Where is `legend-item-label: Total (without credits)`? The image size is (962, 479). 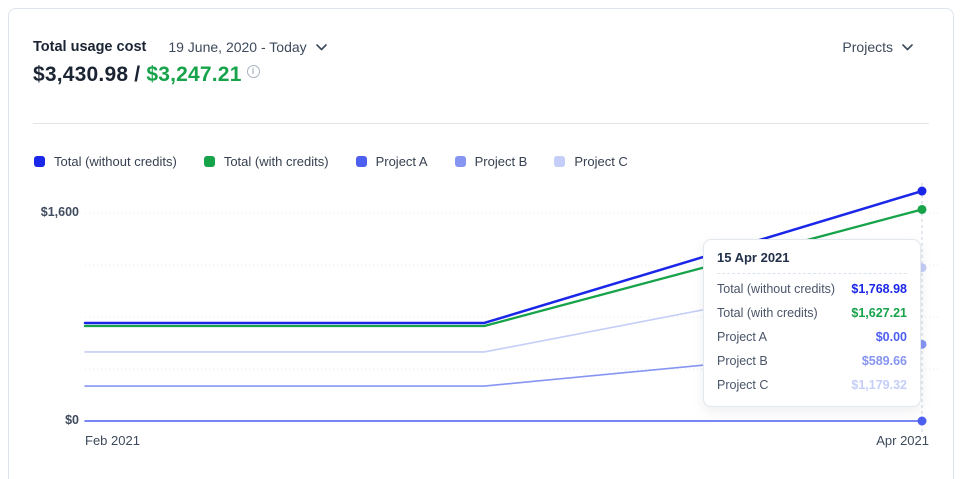
legend-item-label: Total (without credits) is located at coordinates (115, 161).